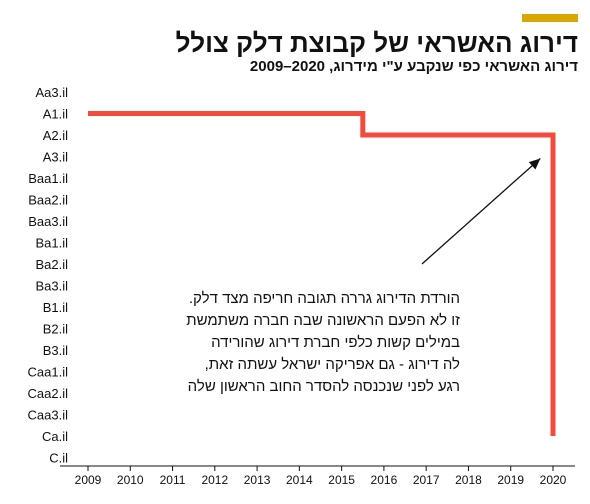  Describe the element at coordinates (51, 243) in the screenshot. I see `y-tick-label: Ba1.il` at that location.